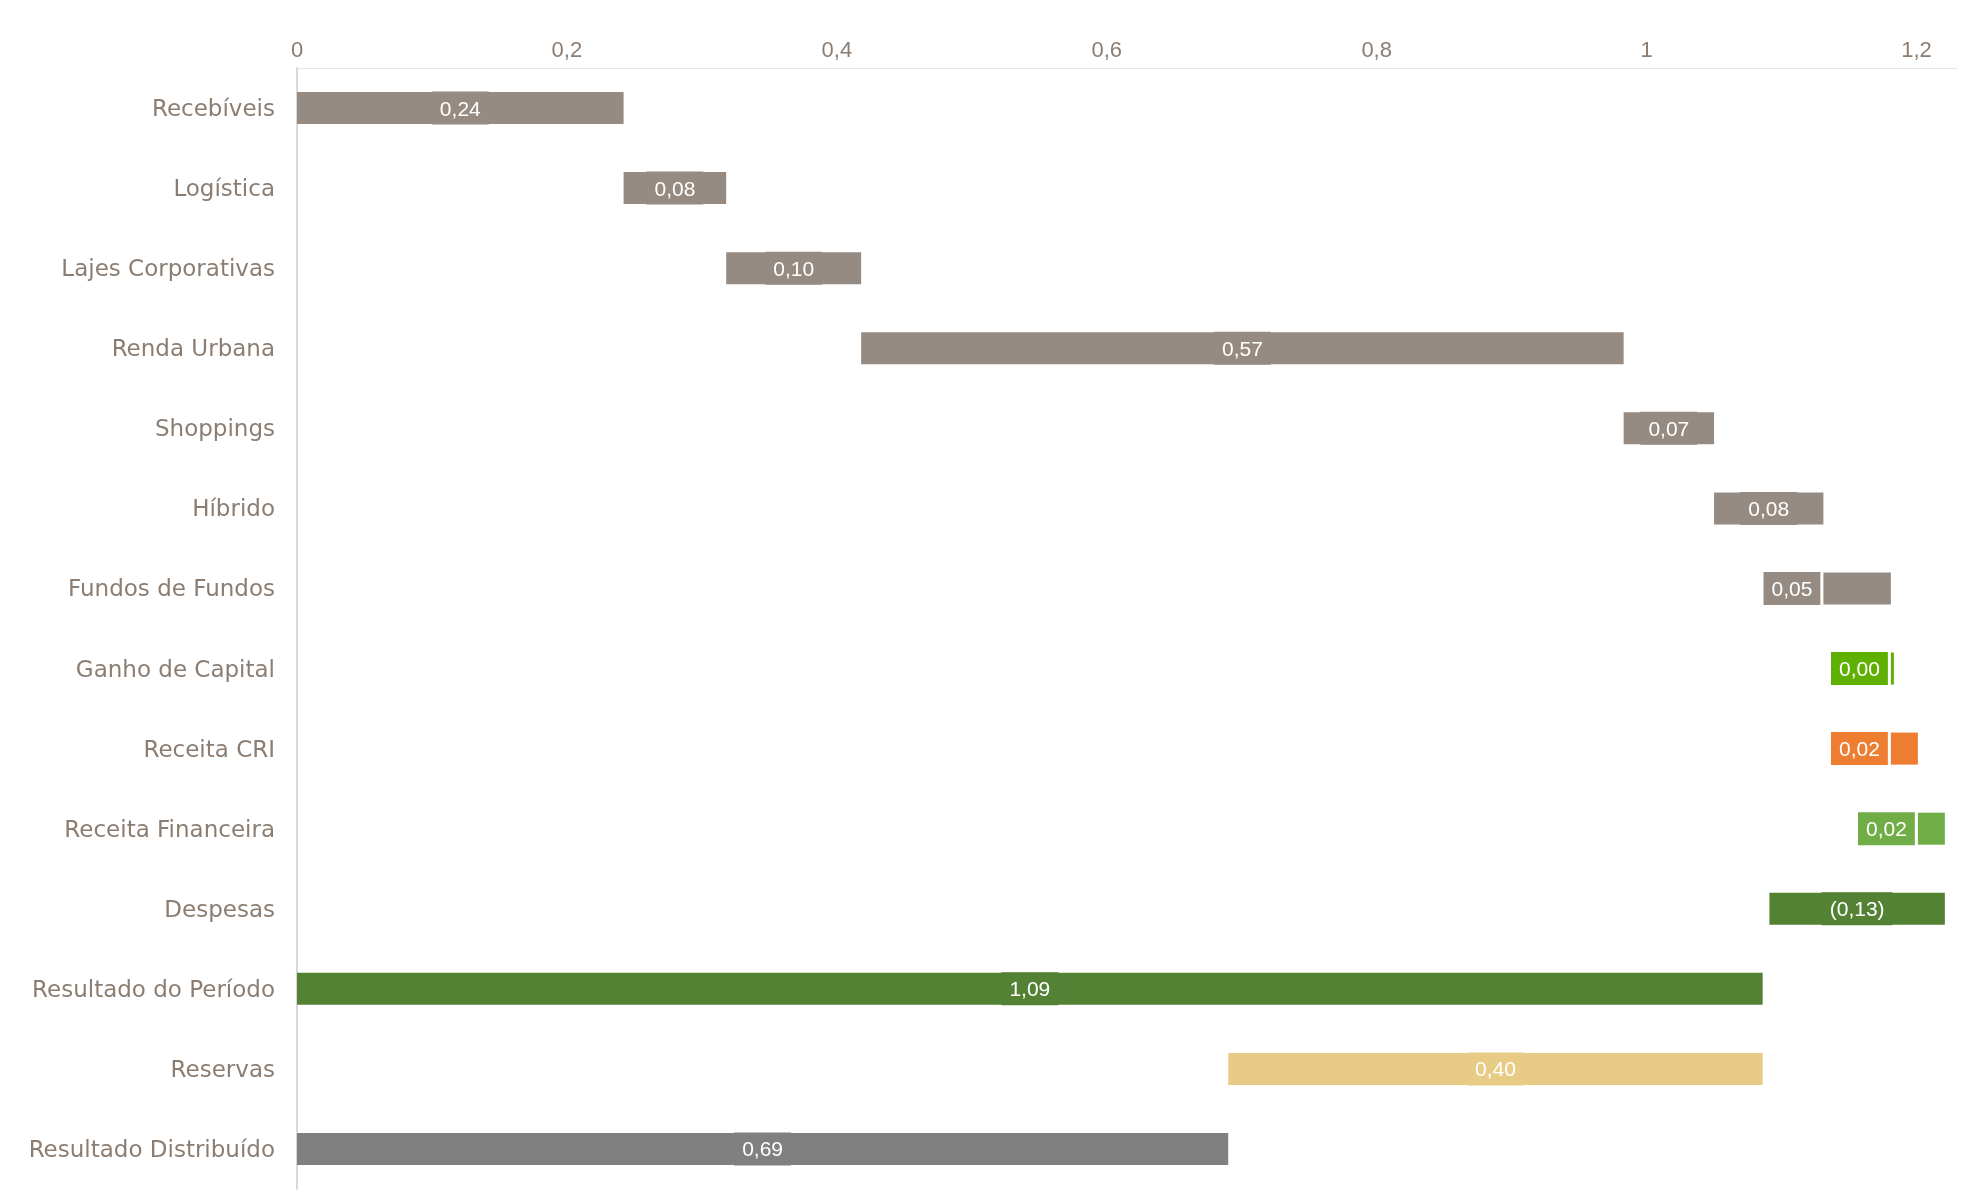 The width and height of the screenshot is (1965, 1195). I want to click on y-tick-label: Despesas, so click(219, 908).